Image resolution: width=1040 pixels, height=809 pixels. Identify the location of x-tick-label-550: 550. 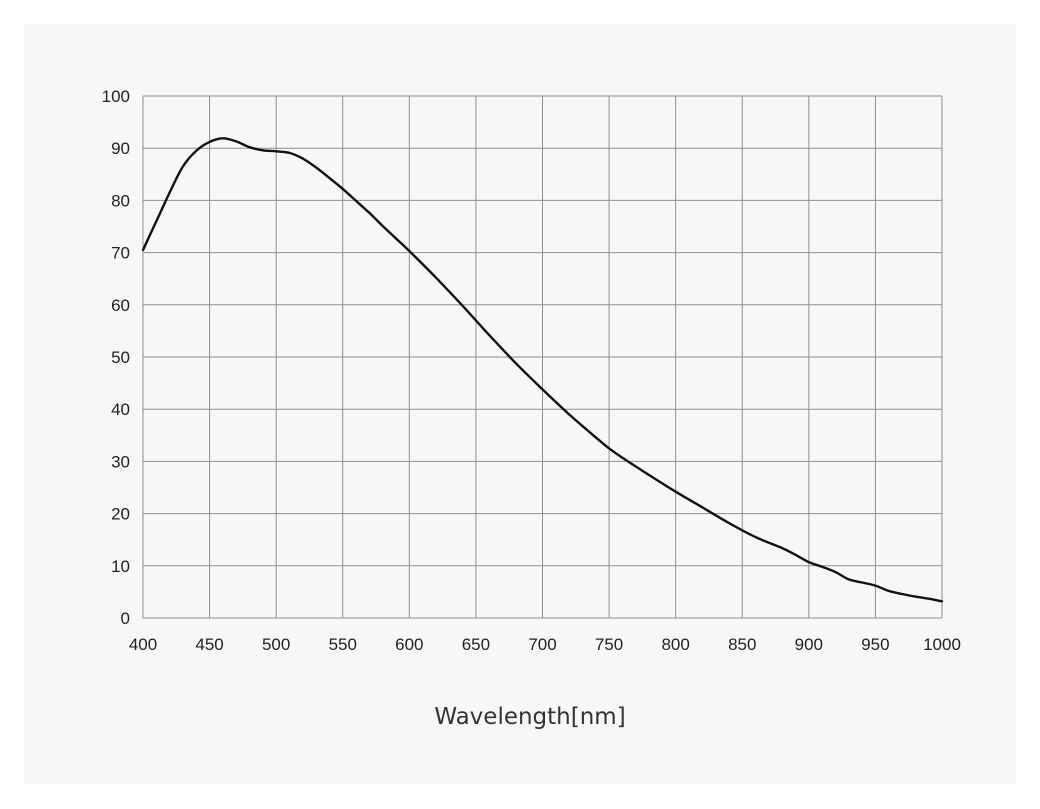
(343, 644).